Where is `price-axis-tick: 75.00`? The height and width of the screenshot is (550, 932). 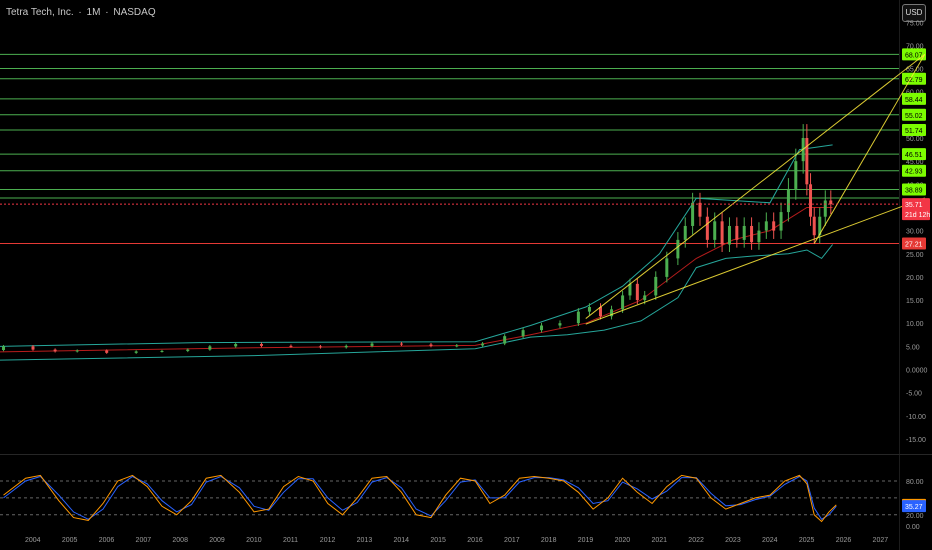
price-axis-tick: 75.00 is located at coordinates (915, 23).